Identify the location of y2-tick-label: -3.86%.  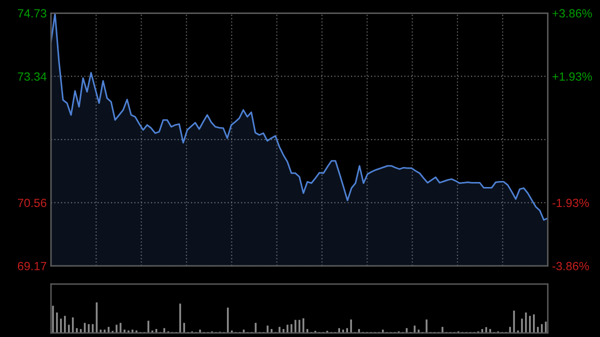
(570, 266).